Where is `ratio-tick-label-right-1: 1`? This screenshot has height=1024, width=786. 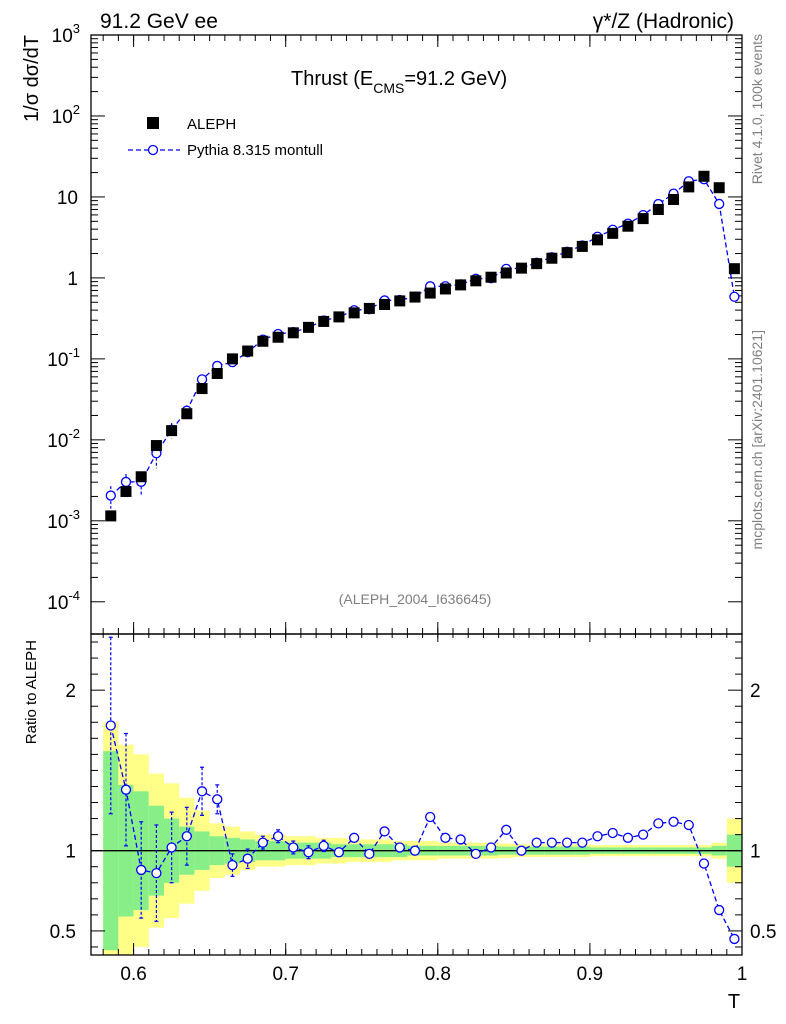 ratio-tick-label-right-1: 1 is located at coordinates (755, 852).